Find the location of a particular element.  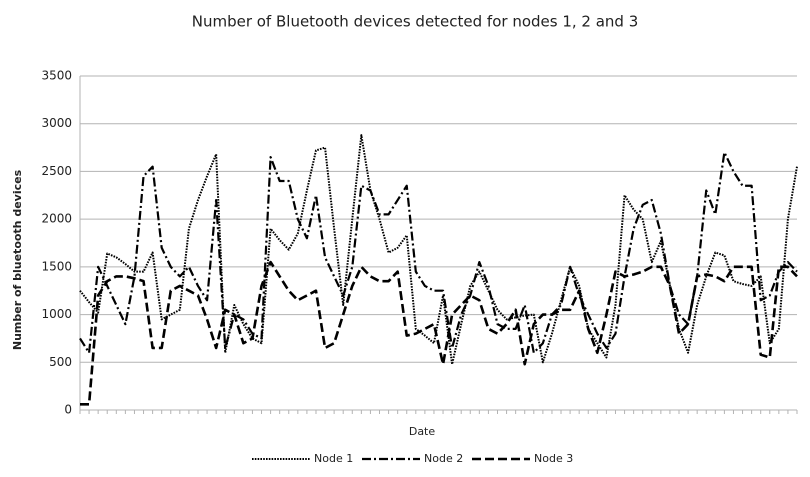

legend-label: Node 2 is located at coordinates (443, 458).